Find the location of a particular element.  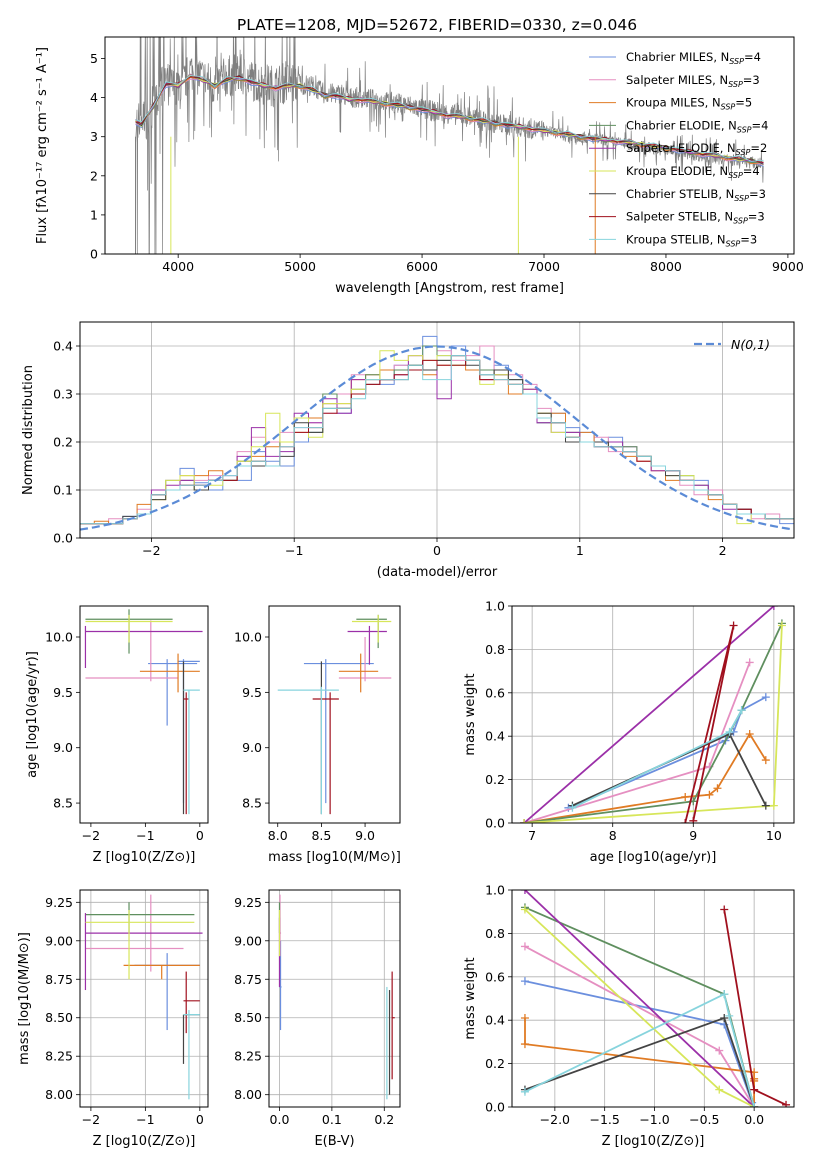

age_vs_Z-plot-area is located at coordinates (143, 712).